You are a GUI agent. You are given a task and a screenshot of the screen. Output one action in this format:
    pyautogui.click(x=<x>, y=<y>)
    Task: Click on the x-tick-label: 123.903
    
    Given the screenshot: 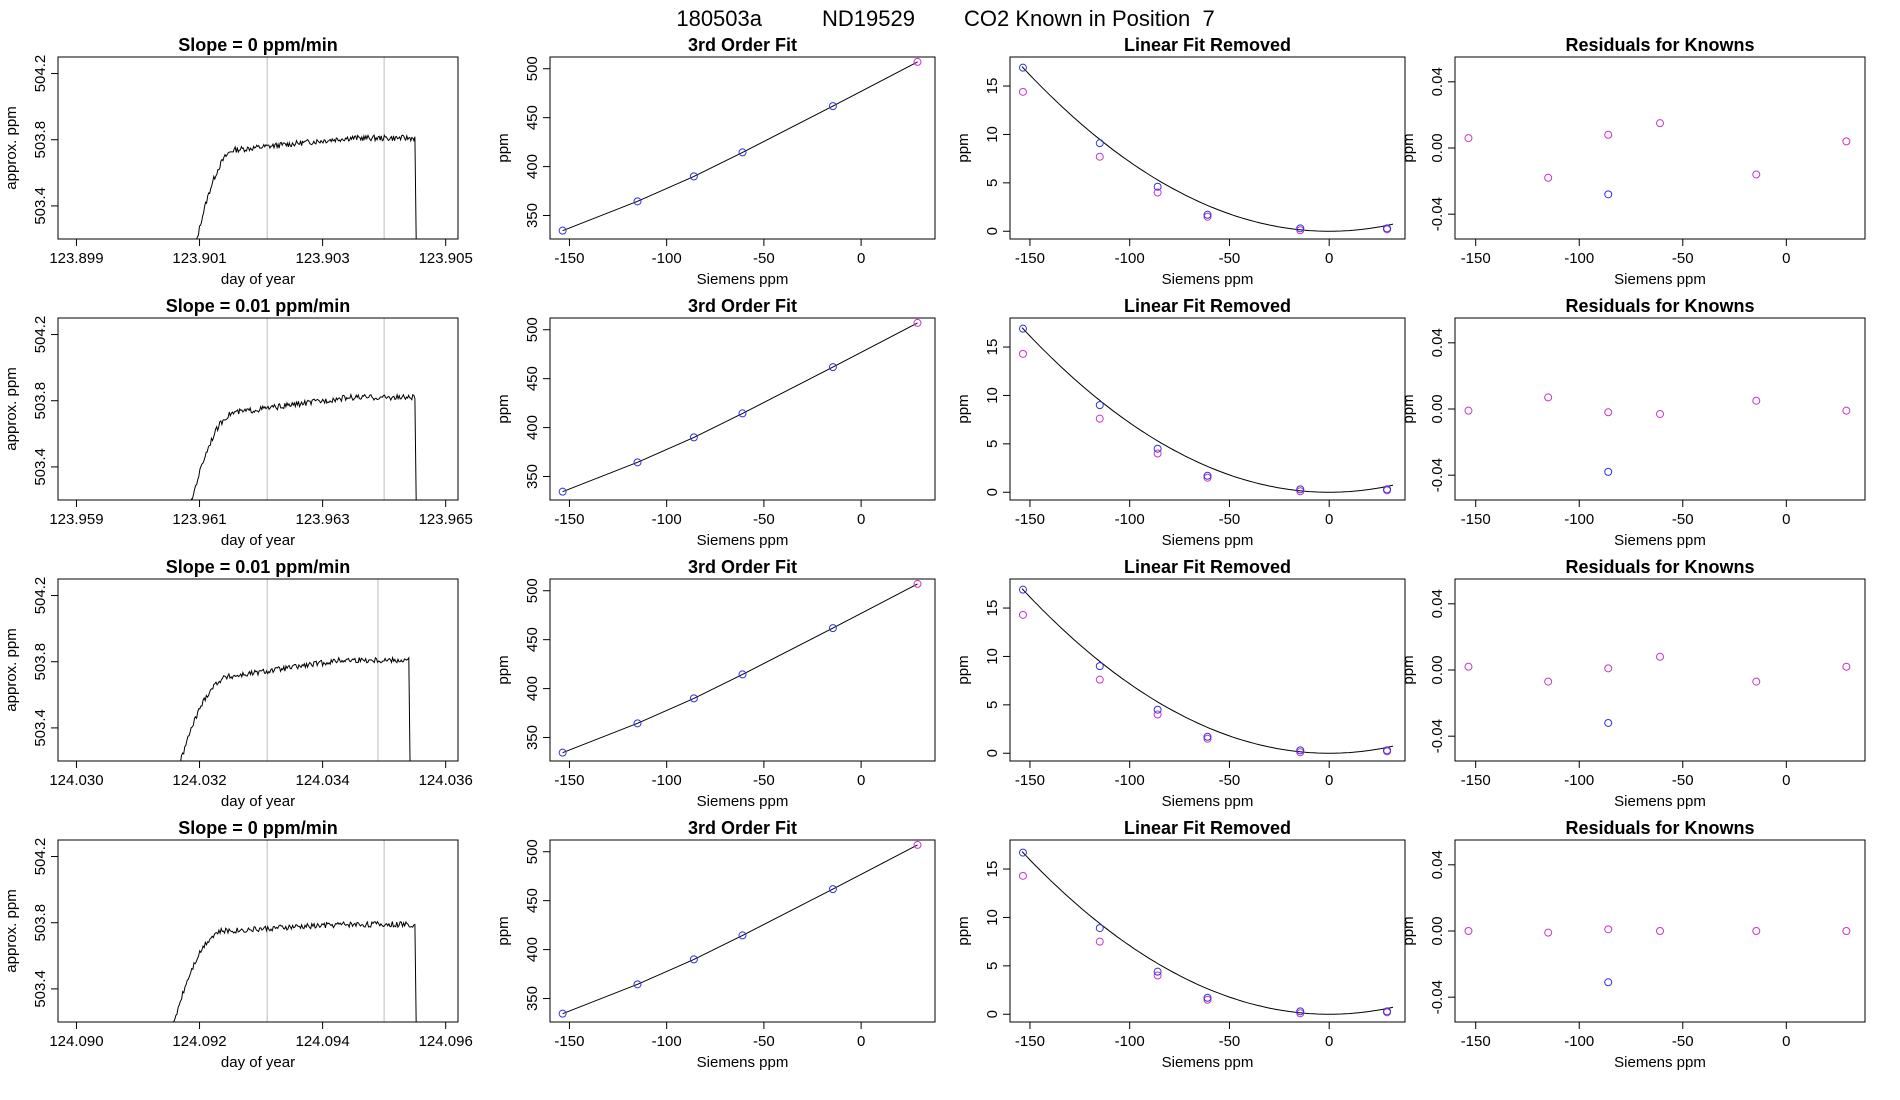 What is the action you would take?
    pyautogui.click(x=322, y=258)
    